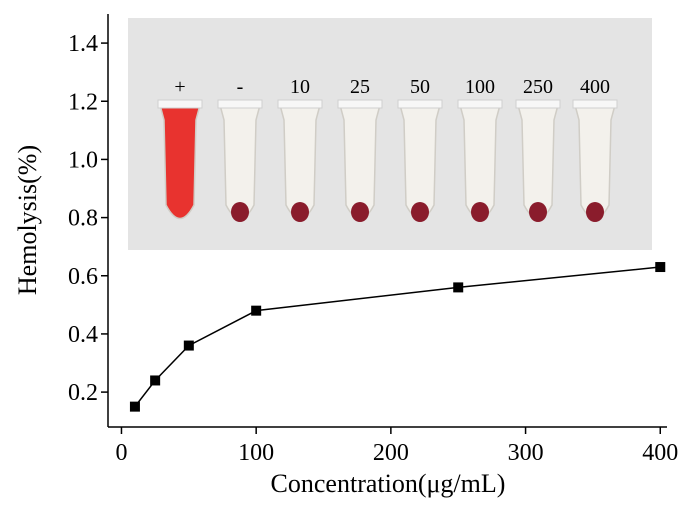 This screenshot has width=683, height=511. What do you see at coordinates (256, 453) in the screenshot?
I see `x-tick-label: 100` at bounding box center [256, 453].